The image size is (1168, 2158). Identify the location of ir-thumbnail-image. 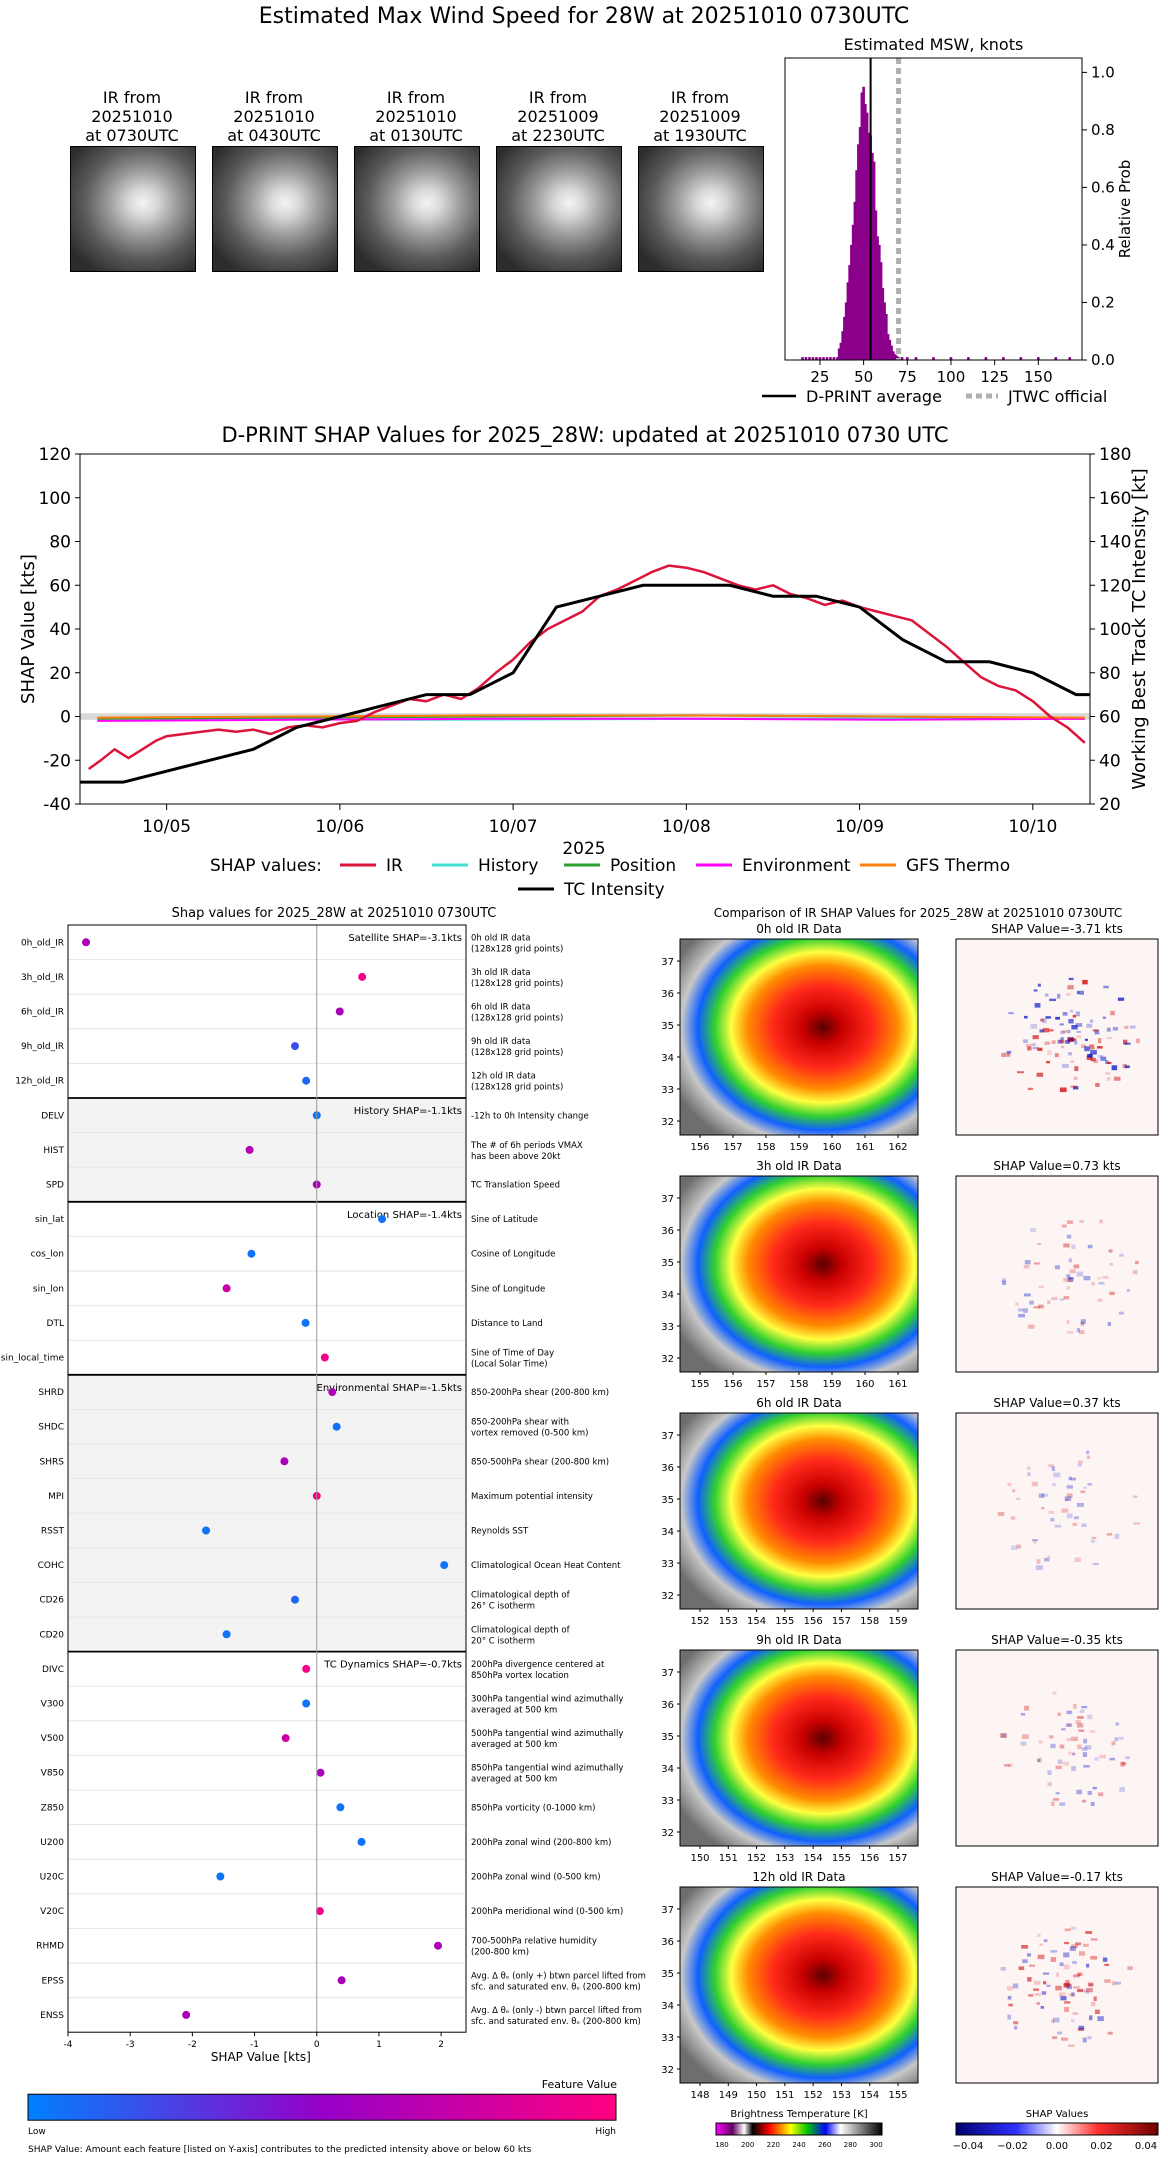
(133, 209).